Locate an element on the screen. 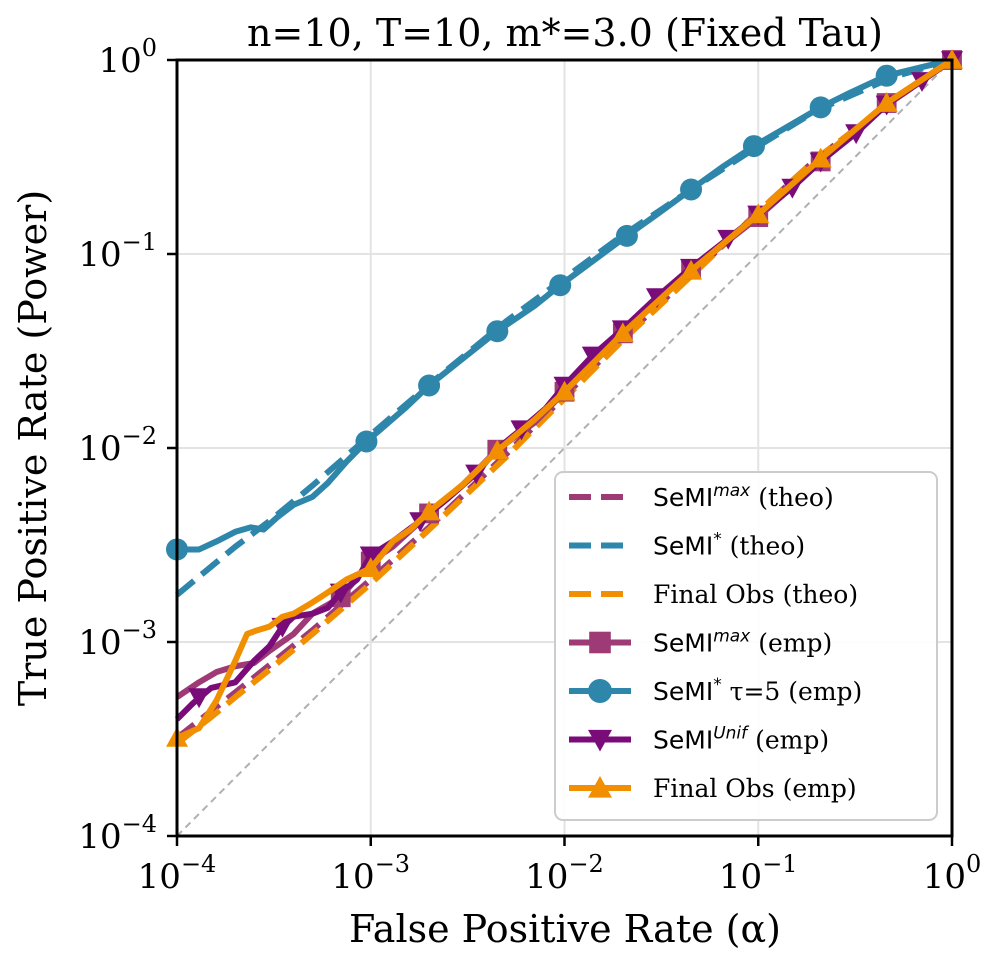  chart-title: n=10, T=10, m*=3.0 (Fixed Tau) is located at coordinates (565, 33).